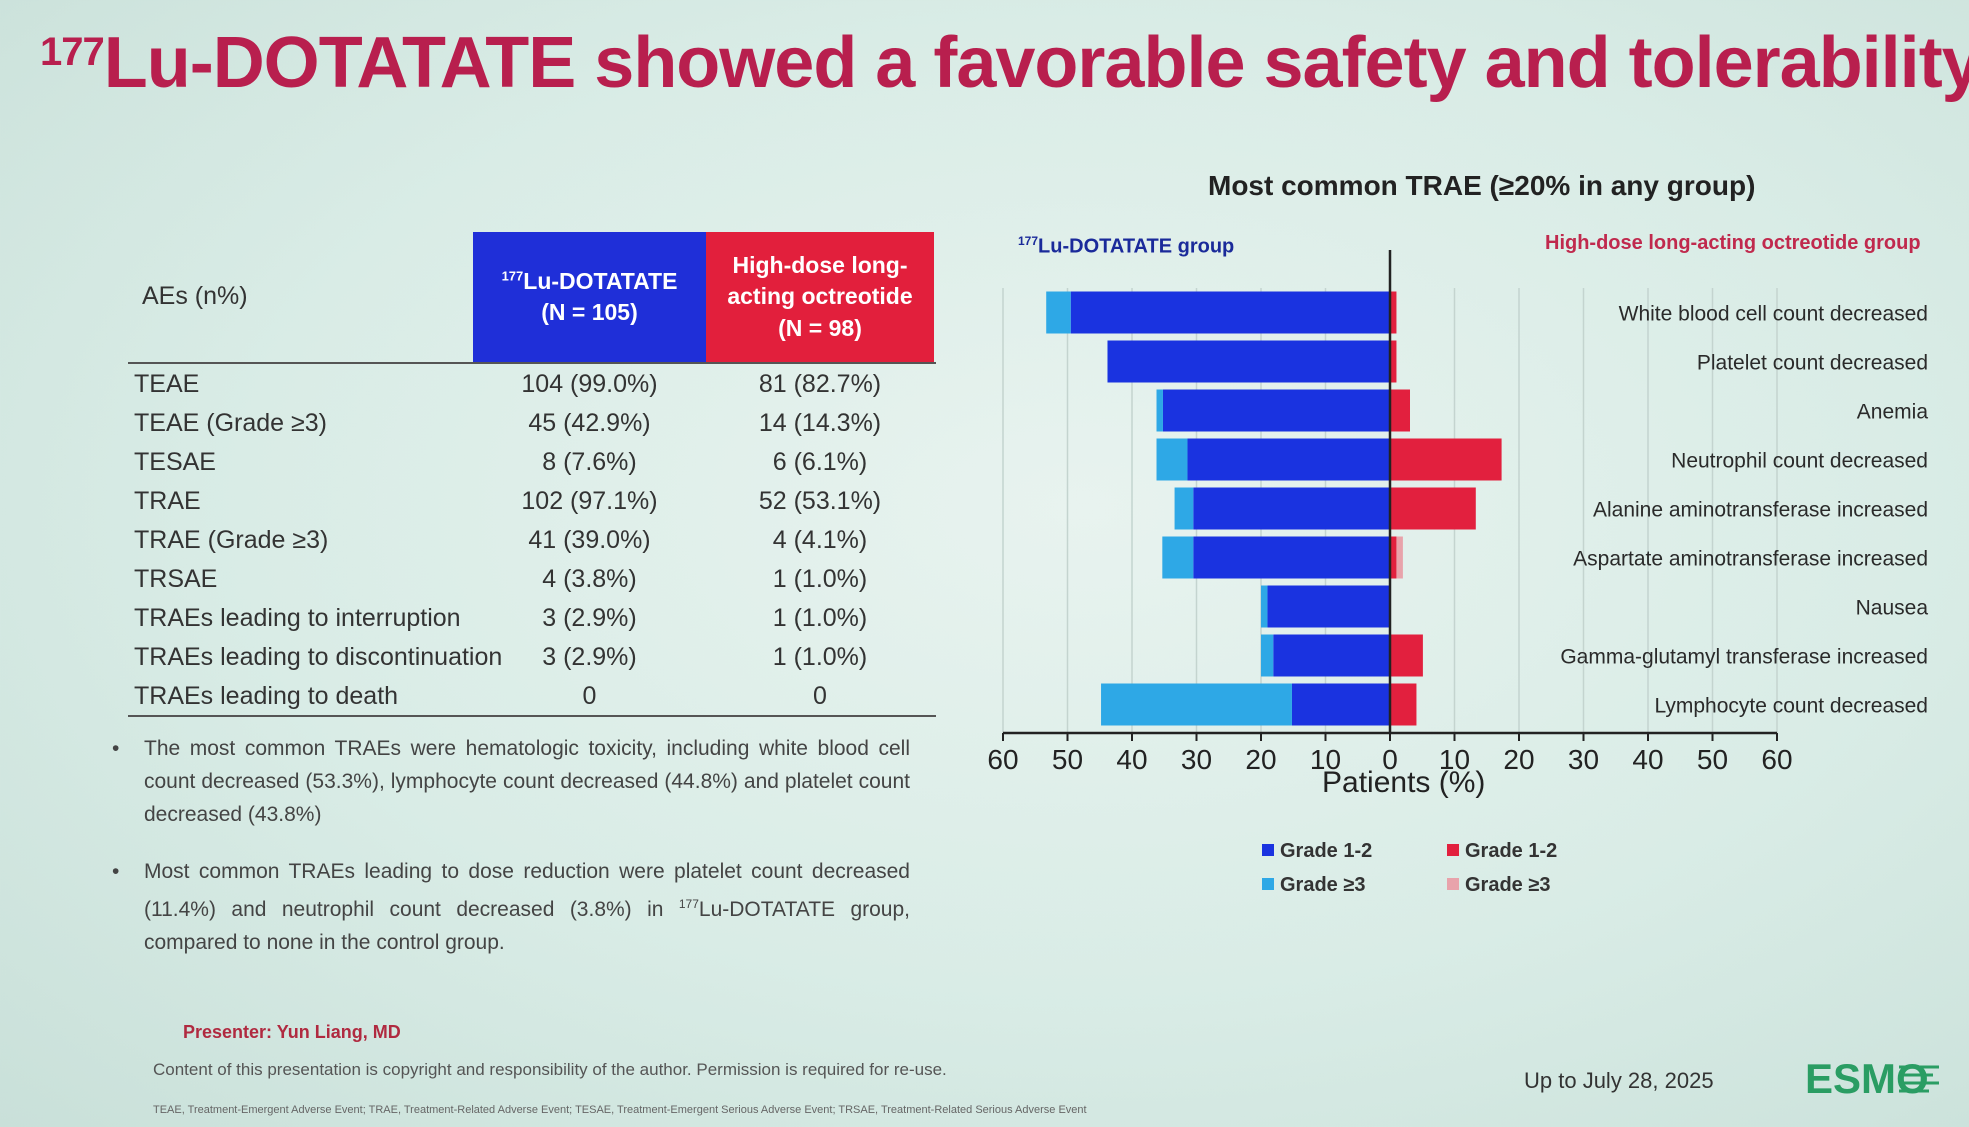 Image resolution: width=1969 pixels, height=1127 pixels. What do you see at coordinates (589, 696) in the screenshot?
I see `row-lu-value: 0` at bounding box center [589, 696].